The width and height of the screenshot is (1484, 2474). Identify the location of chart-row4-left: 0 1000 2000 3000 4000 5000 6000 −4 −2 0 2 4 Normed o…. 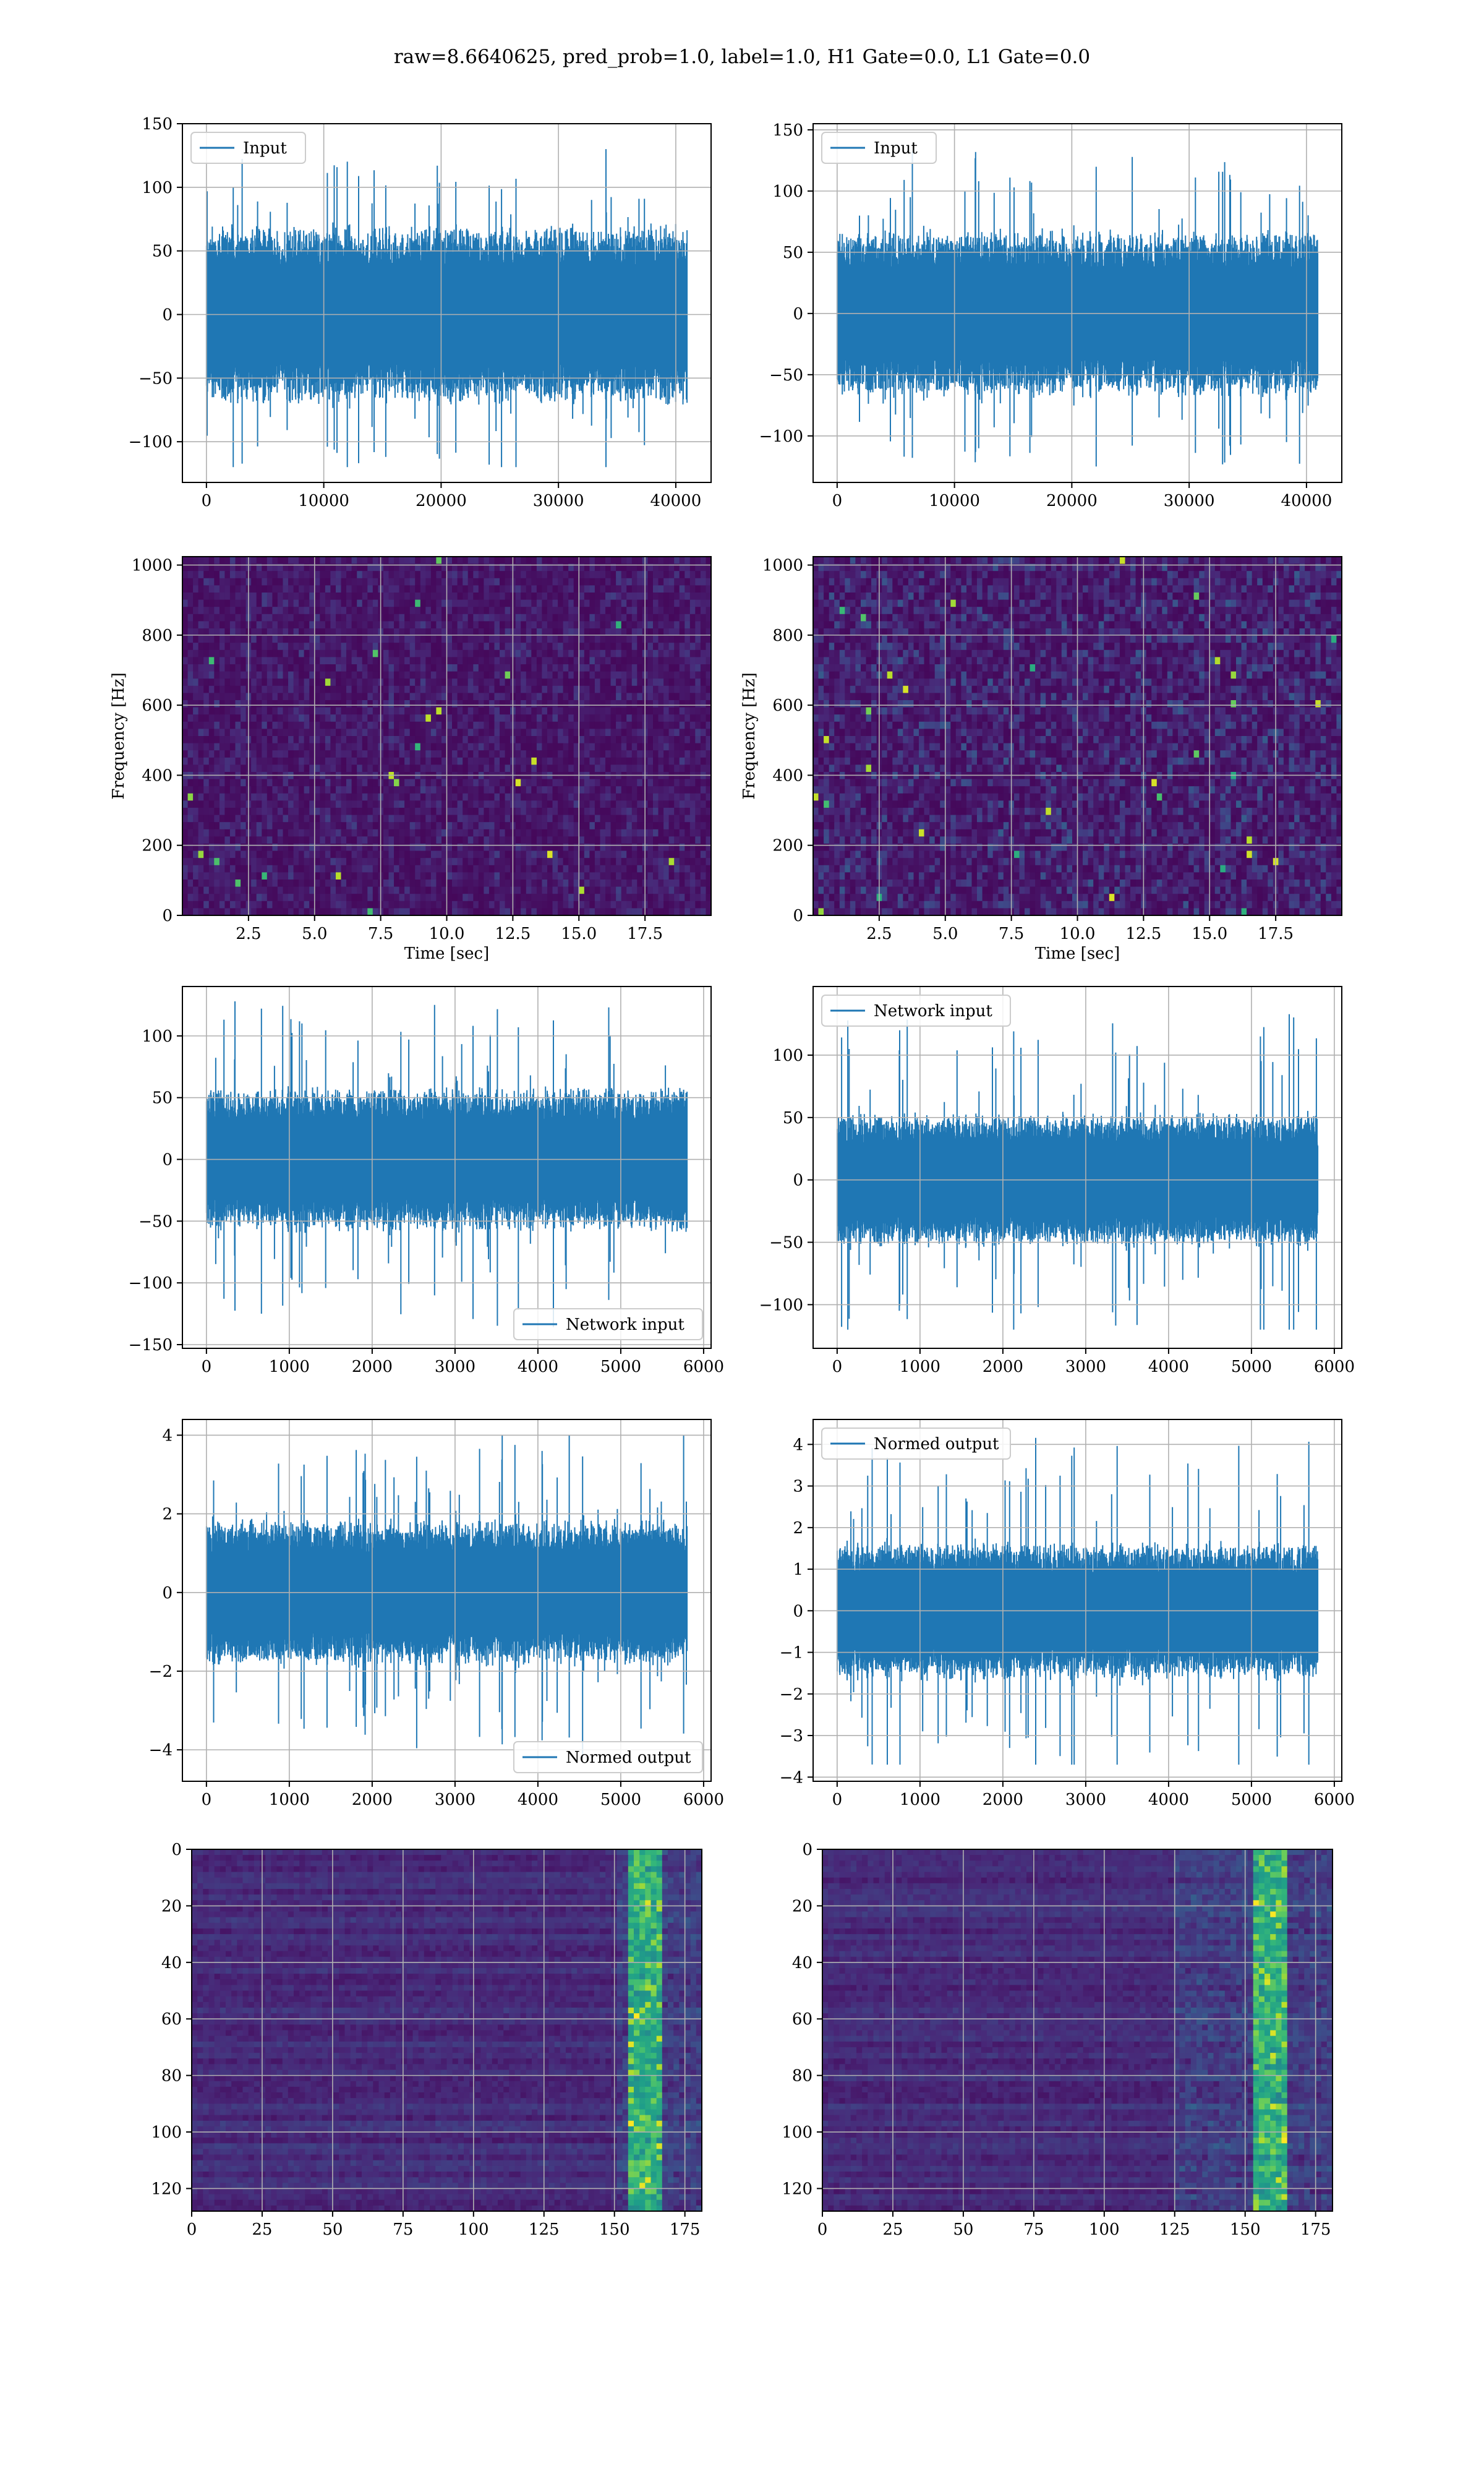
(436, 1614).